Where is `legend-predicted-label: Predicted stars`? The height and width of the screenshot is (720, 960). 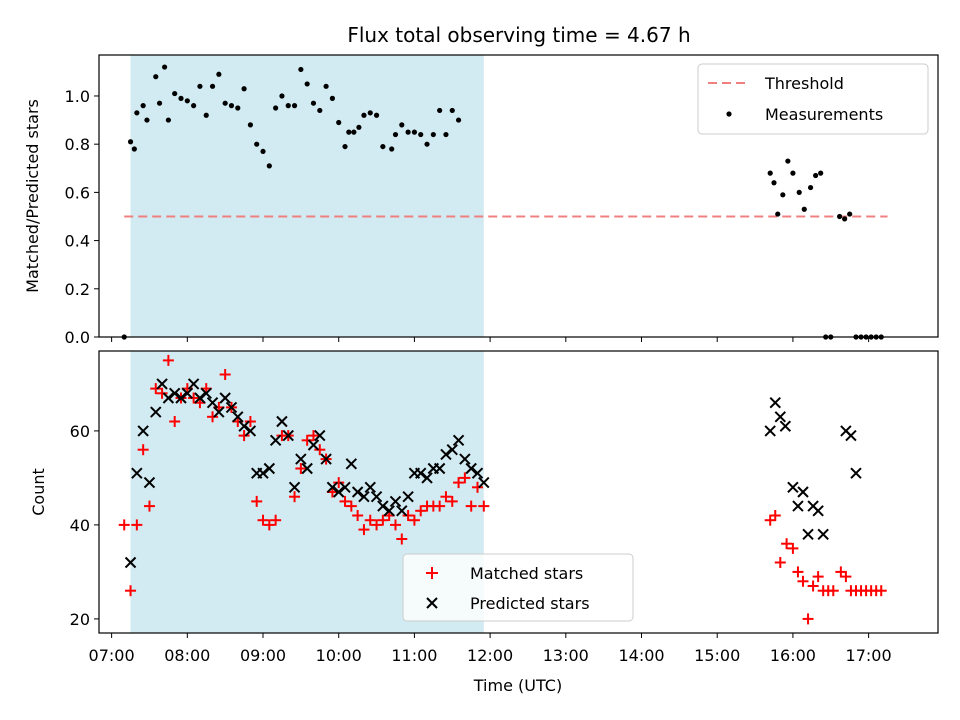
legend-predicted-label: Predicted stars is located at coordinates (530, 603).